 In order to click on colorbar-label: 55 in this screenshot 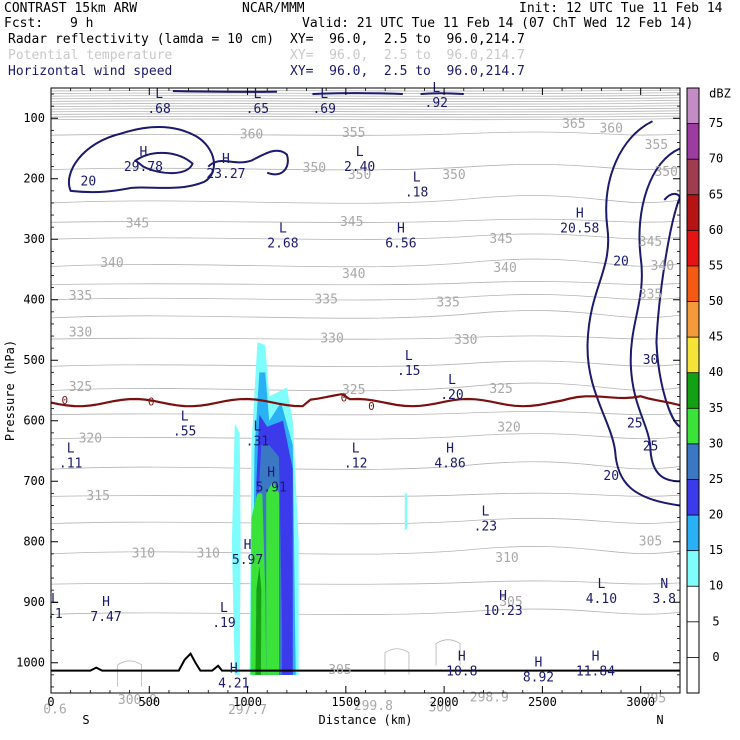, I will do `click(716, 265)`.